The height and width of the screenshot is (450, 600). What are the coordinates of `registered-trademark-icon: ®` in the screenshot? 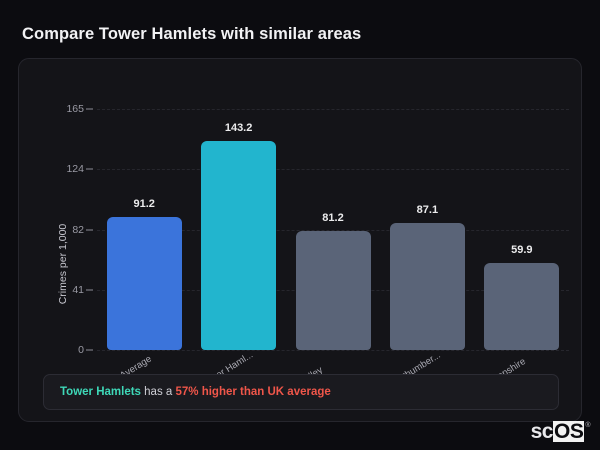 It's located at (587, 425).